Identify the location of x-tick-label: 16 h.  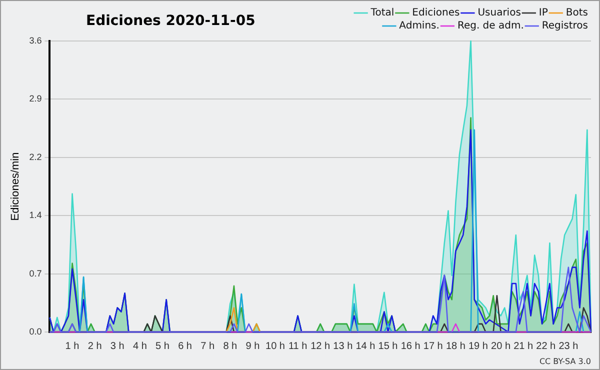
(410, 346).